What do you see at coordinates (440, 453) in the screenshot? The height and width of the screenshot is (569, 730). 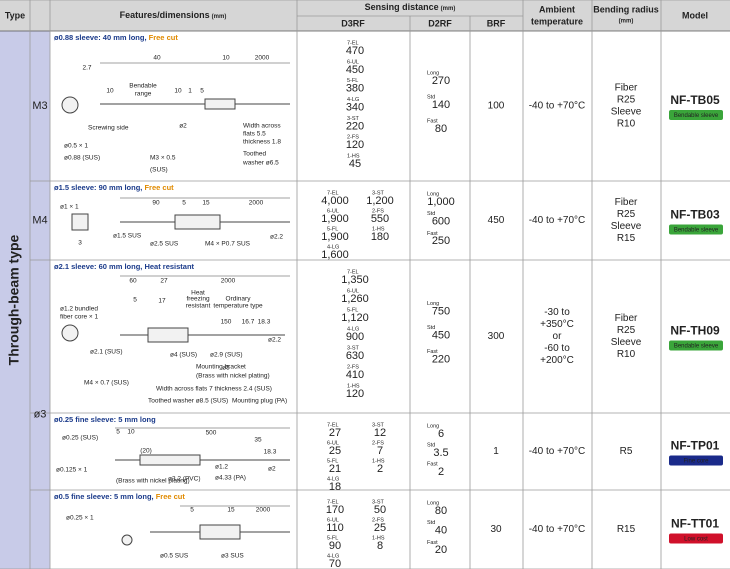 I see `sensing-value: 3.5` at bounding box center [440, 453].